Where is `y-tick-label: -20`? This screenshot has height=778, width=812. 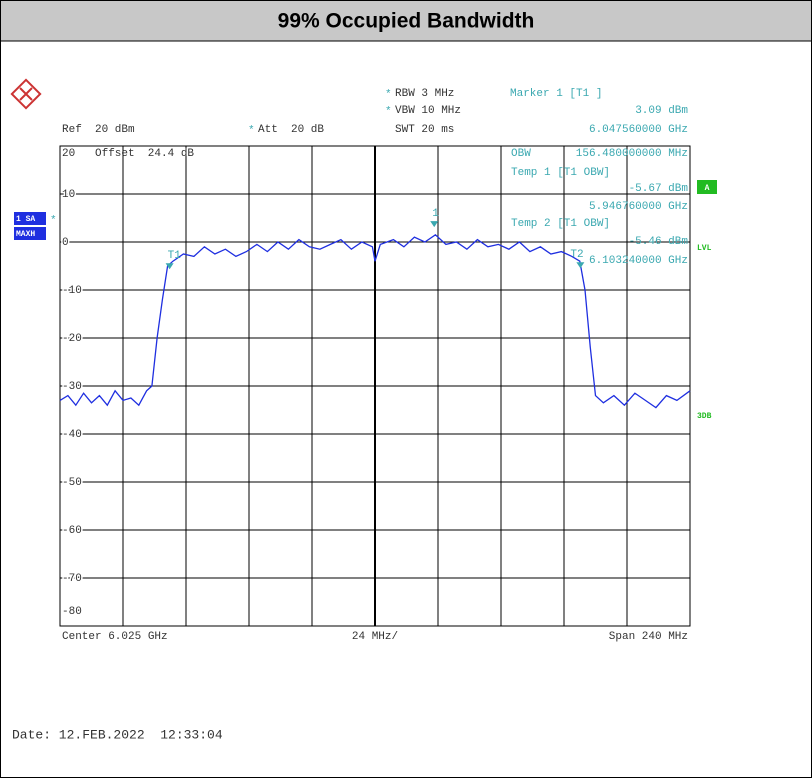
y-tick-label: -20 is located at coordinates (72, 339).